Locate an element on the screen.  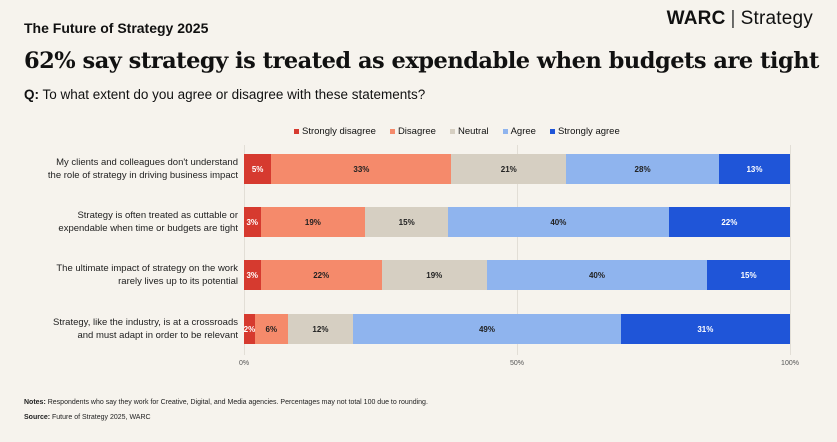
bar-segment-neutral: 19% is located at coordinates (434, 275).